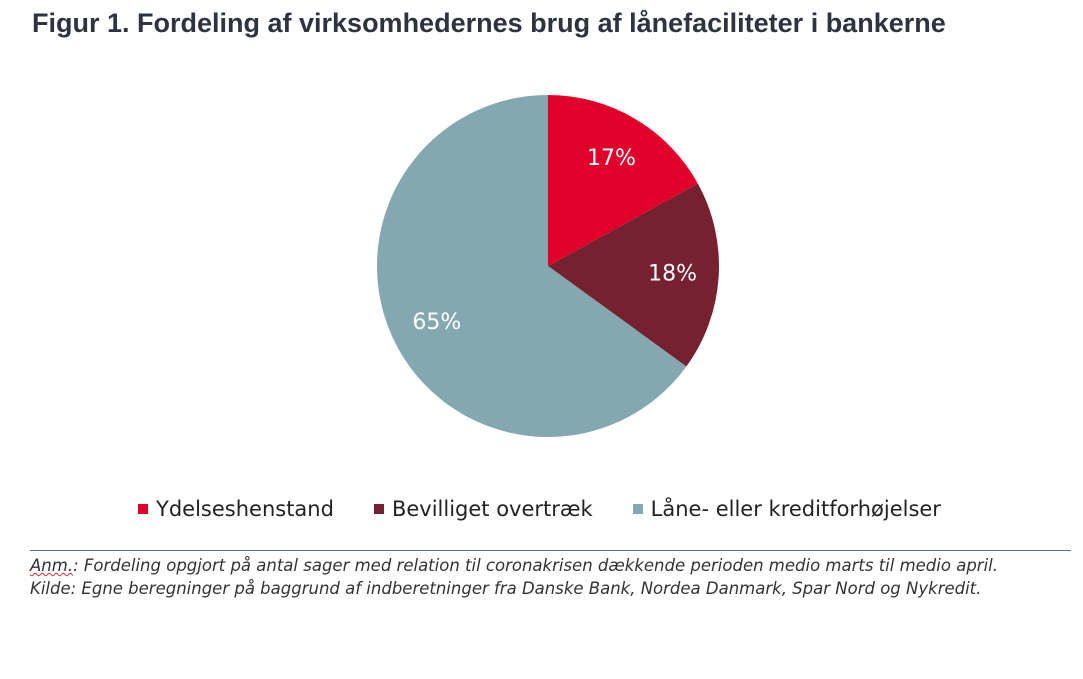  I want to click on legend-item-laane-kreditforhoejelser: Låne- eller kreditforhøjelser, so click(786, 509).